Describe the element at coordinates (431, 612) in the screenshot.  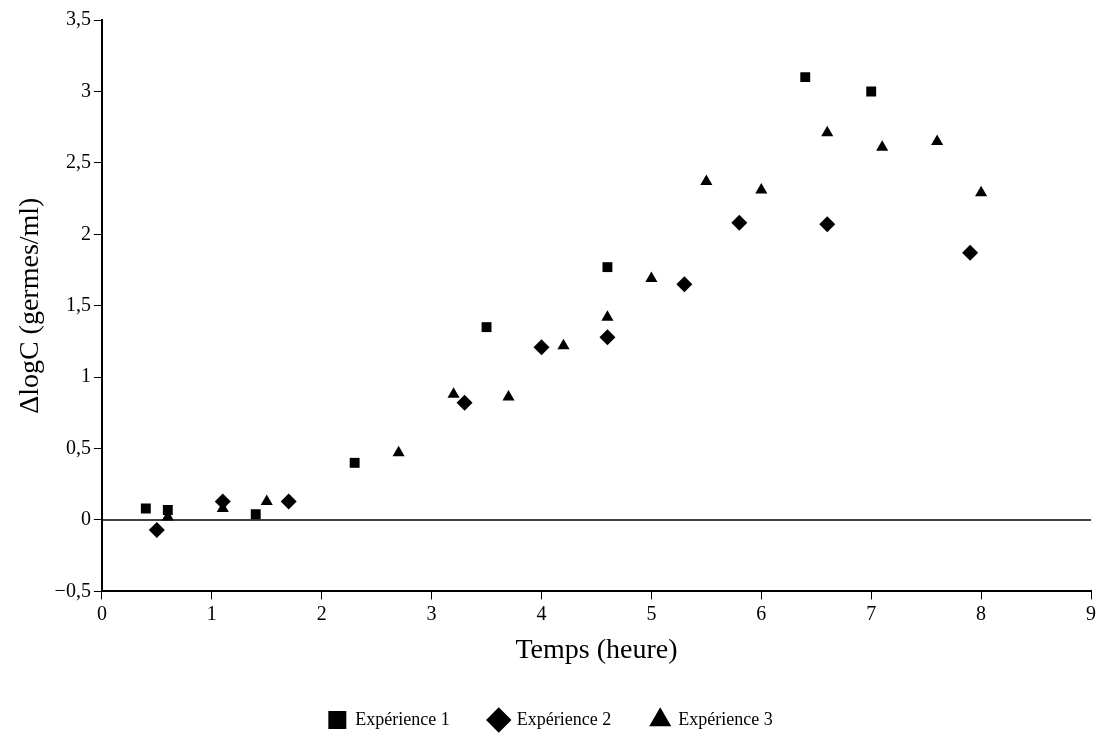
I see `x-tick-label: 3` at that location.